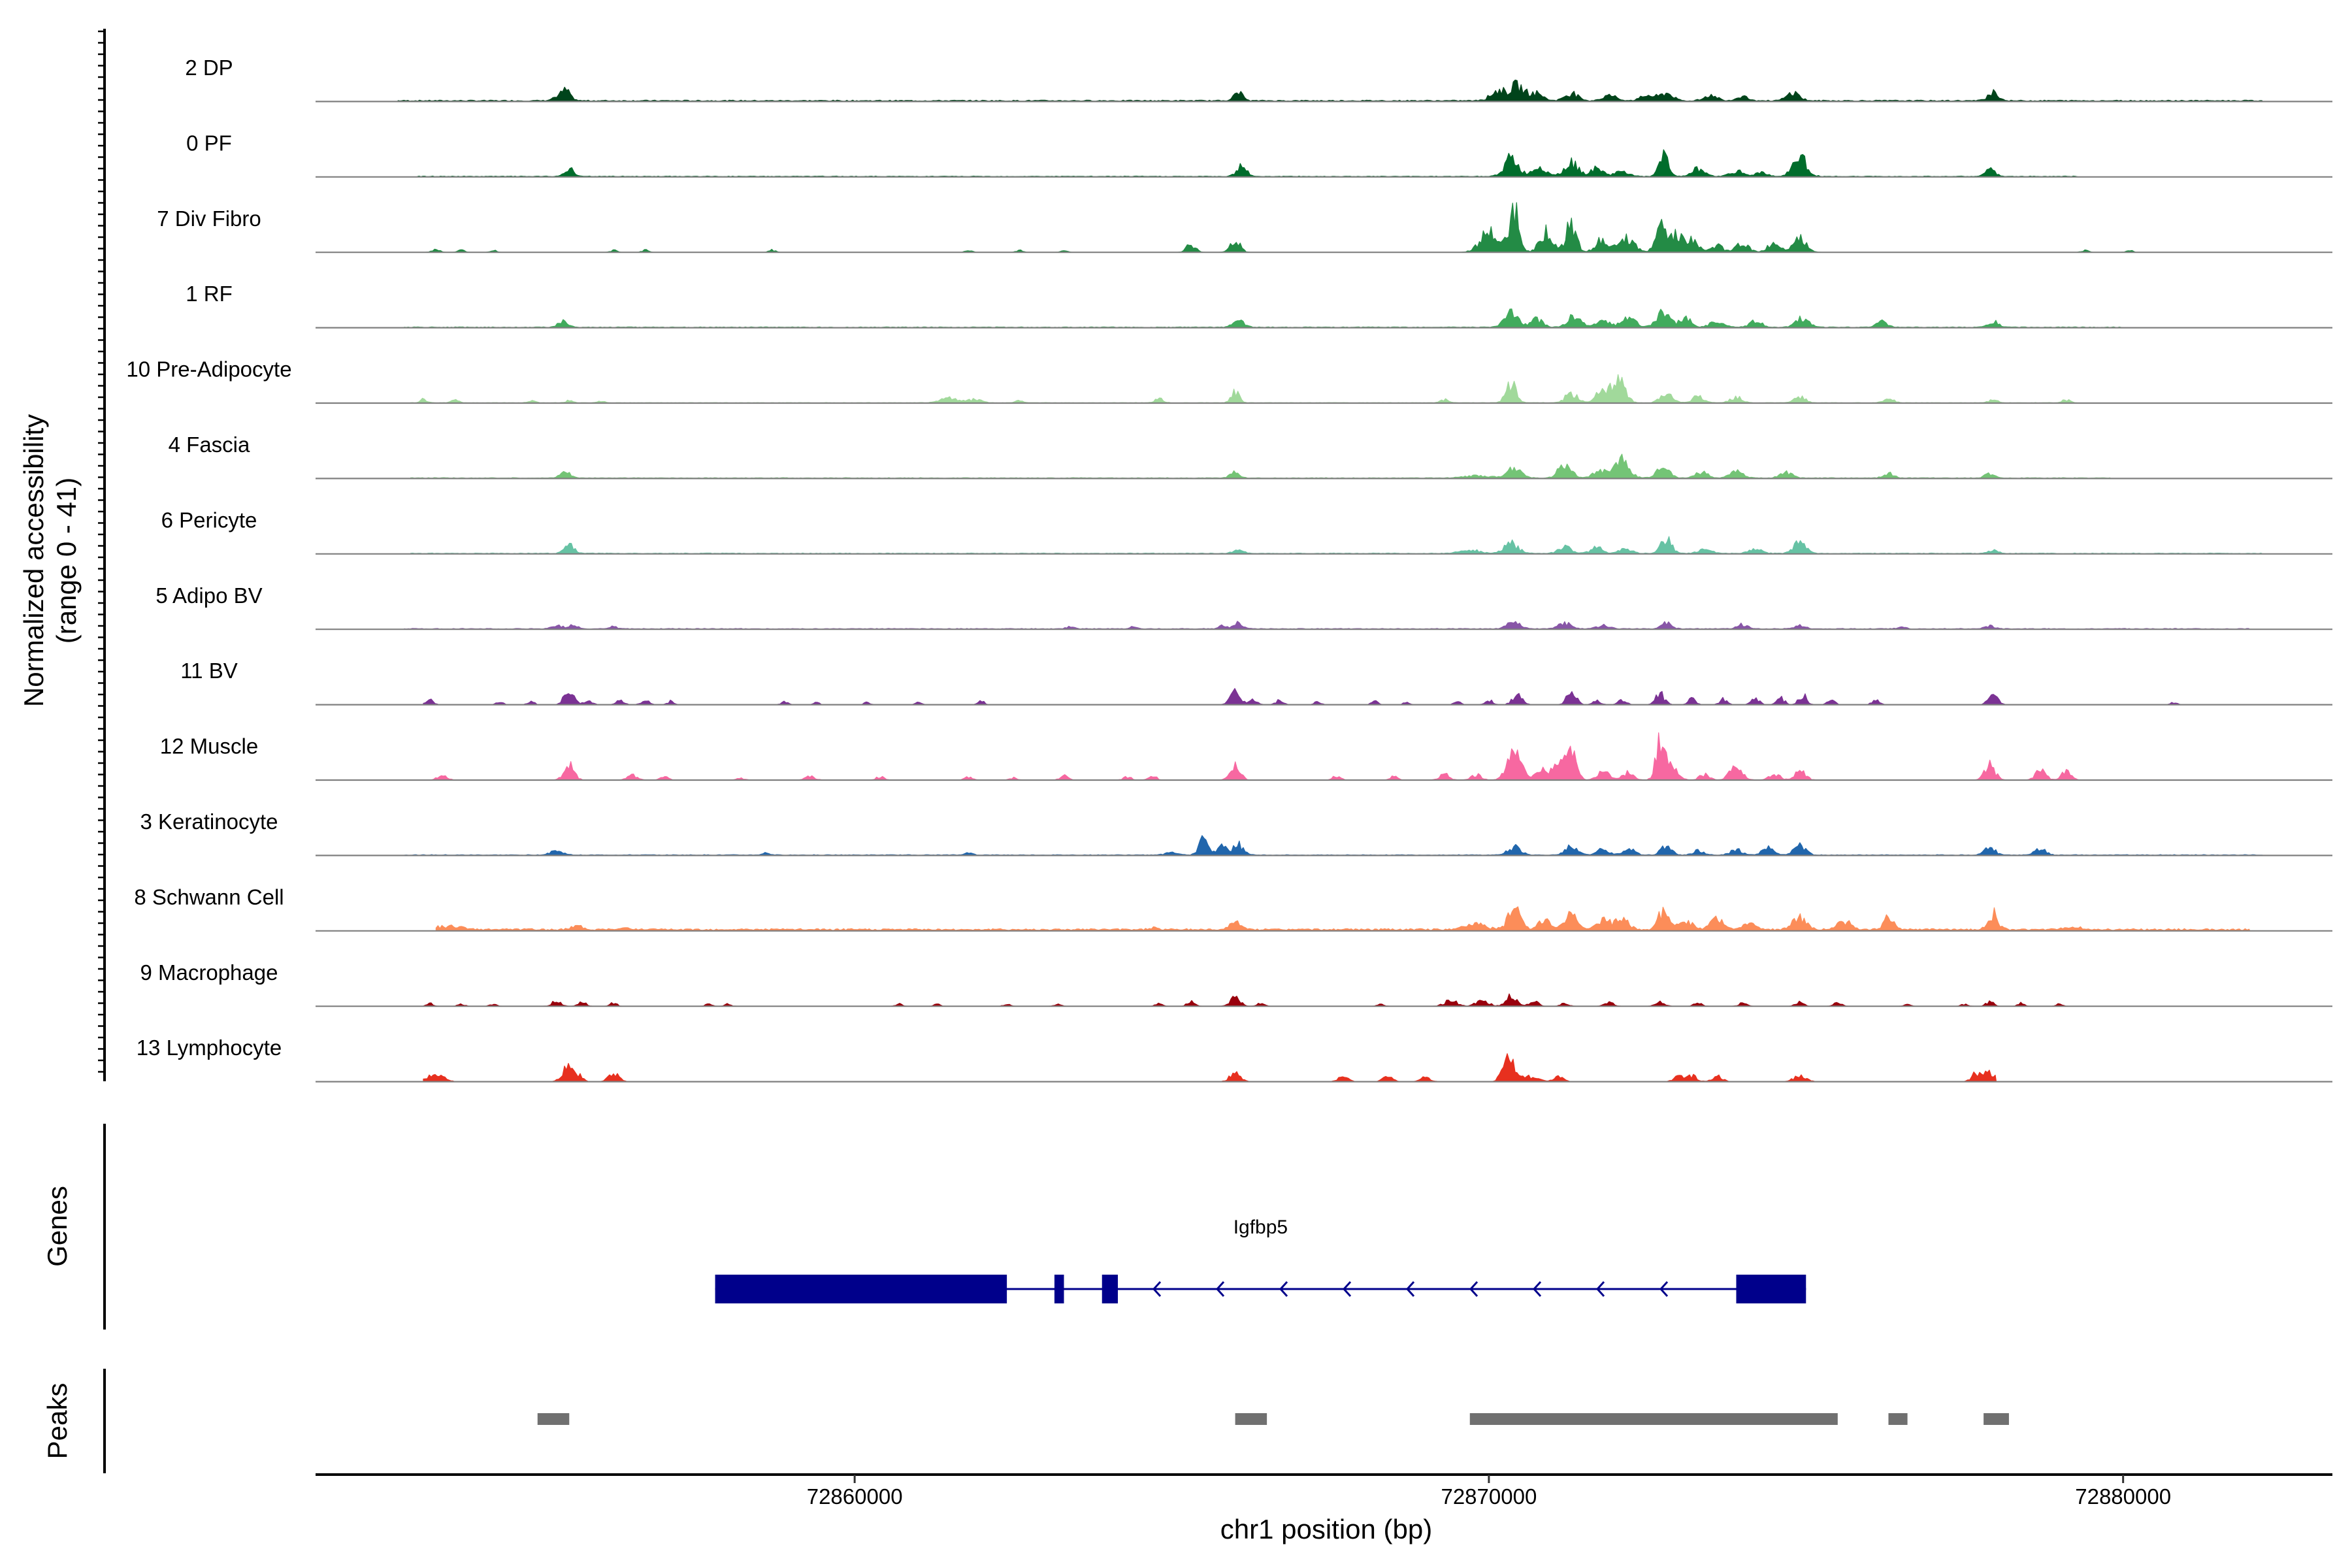  I want to click on x-axis-title: chr1 position (bp), so click(1326, 1529).